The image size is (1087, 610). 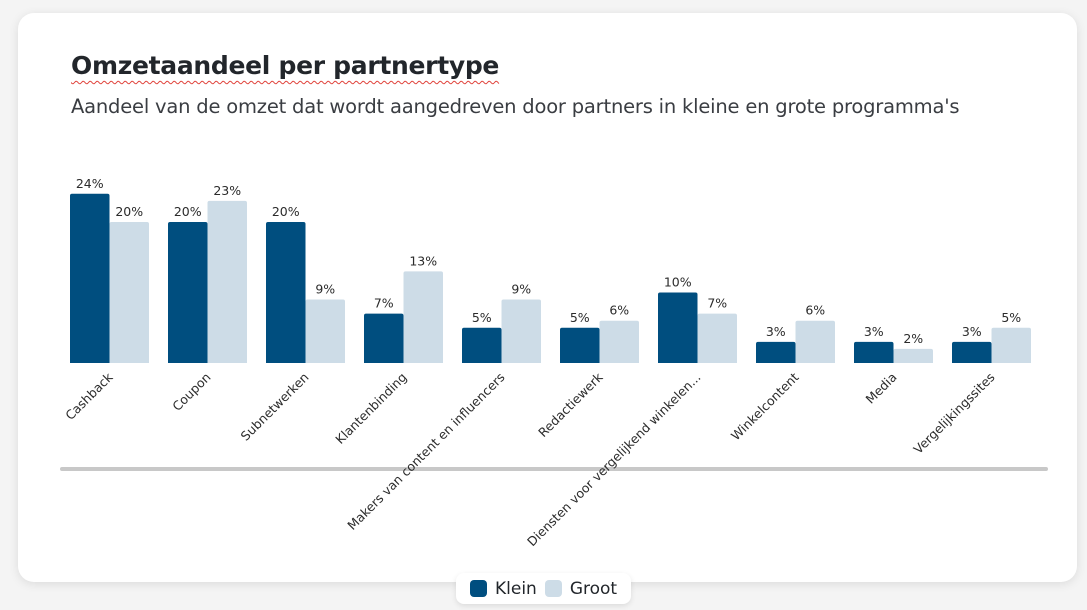 What do you see at coordinates (913, 355) in the screenshot?
I see `bar-groot-media` at bounding box center [913, 355].